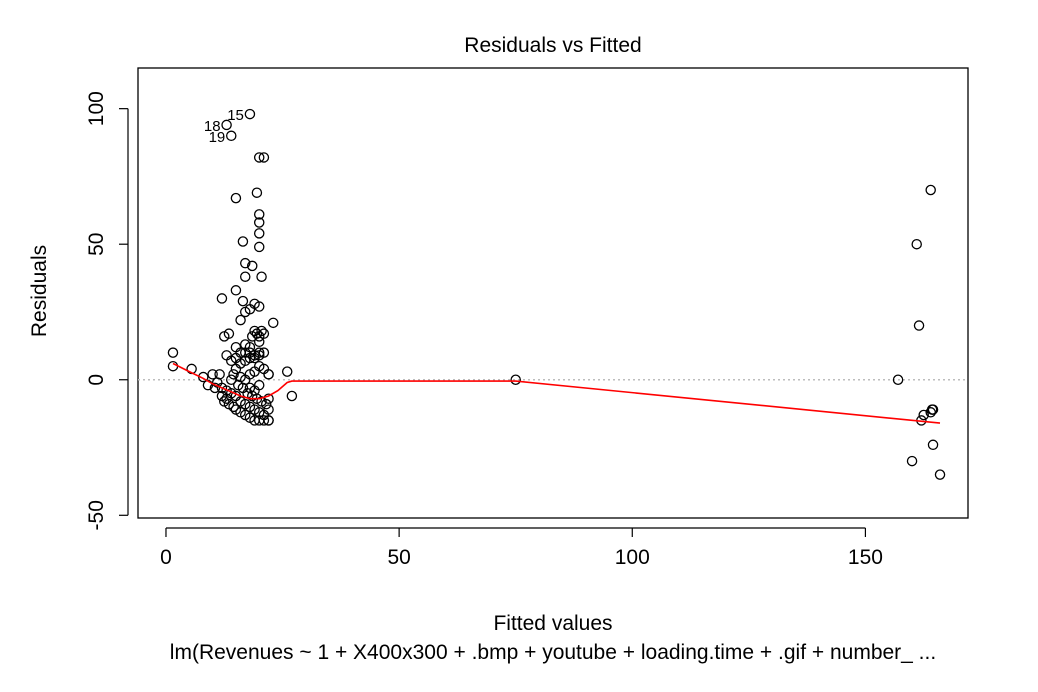 Image resolution: width=1038 pixels, height=692 pixels. What do you see at coordinates (632, 557) in the screenshot?
I see `x-tick-label: 100` at bounding box center [632, 557].